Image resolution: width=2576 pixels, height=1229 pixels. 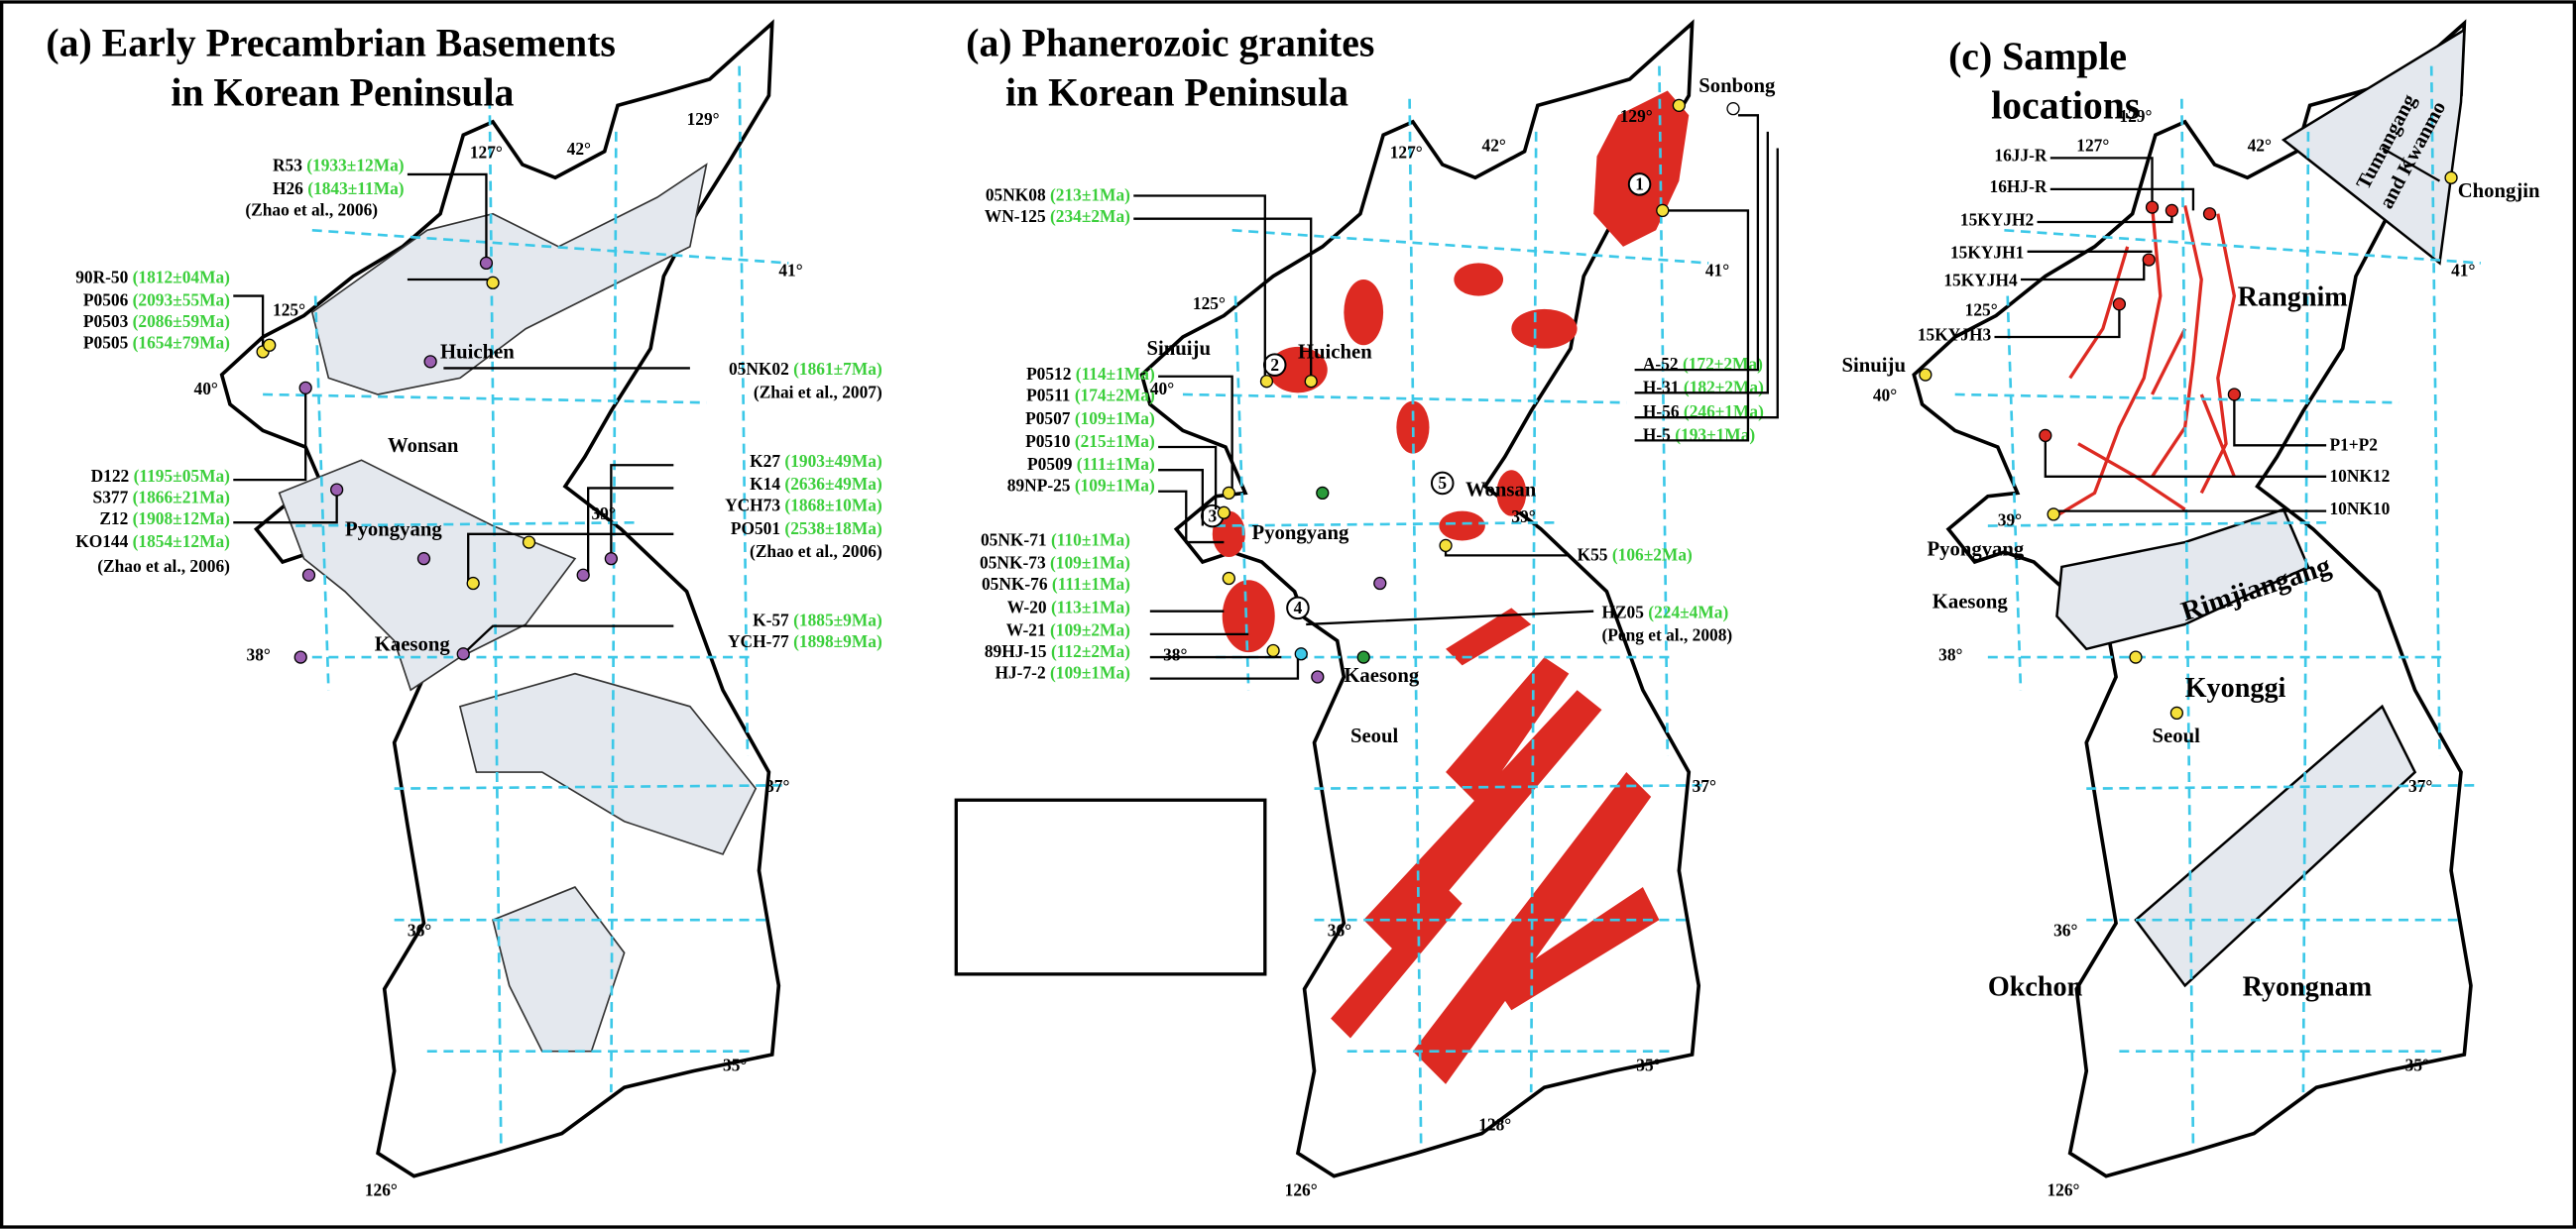 I want to click on sample-label: HJ-7-2 (109±1Ma), so click(x=1062, y=673).